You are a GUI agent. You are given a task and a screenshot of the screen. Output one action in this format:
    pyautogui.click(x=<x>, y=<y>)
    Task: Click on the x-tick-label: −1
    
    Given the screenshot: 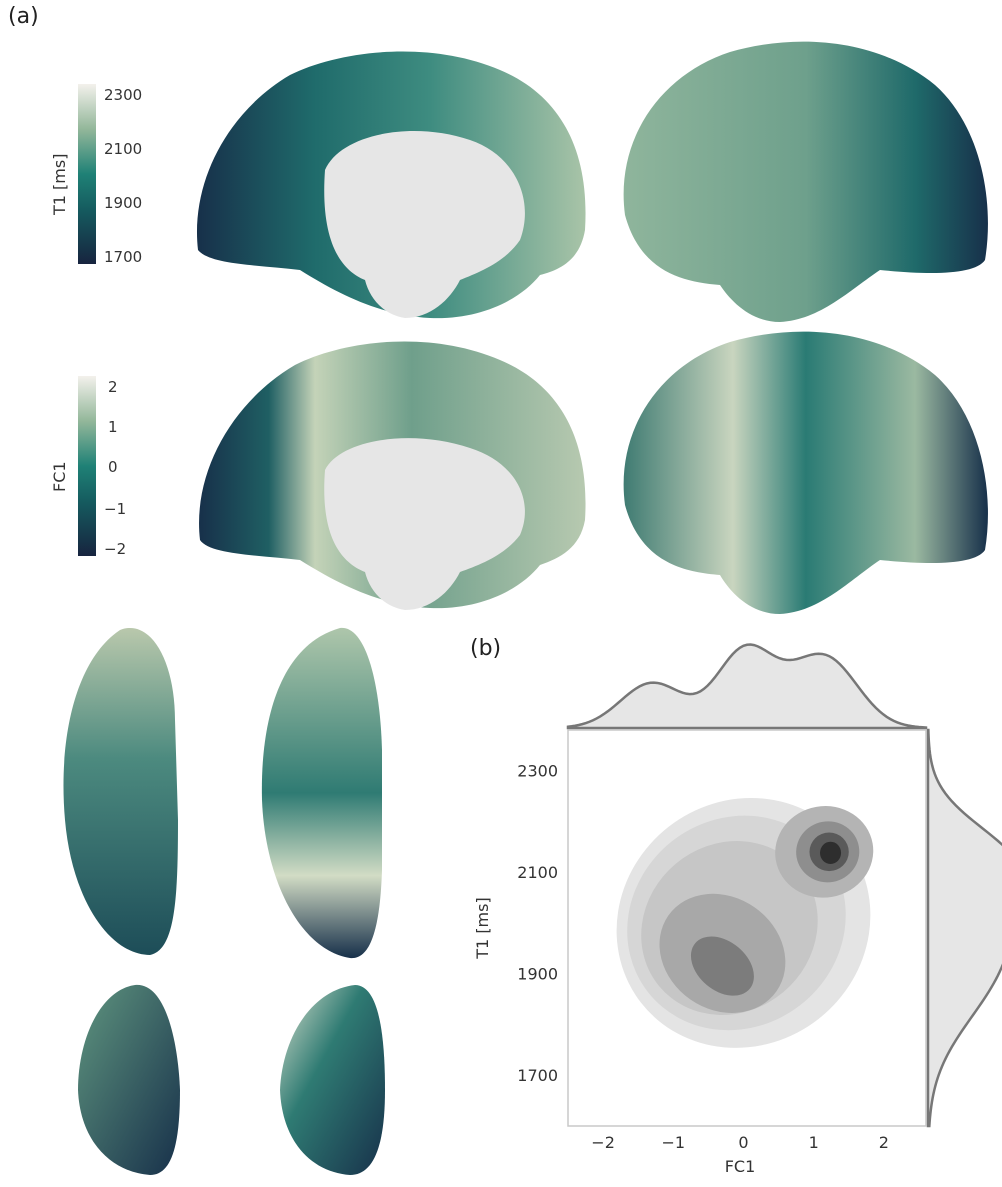 What is the action you would take?
    pyautogui.click(x=673, y=1142)
    